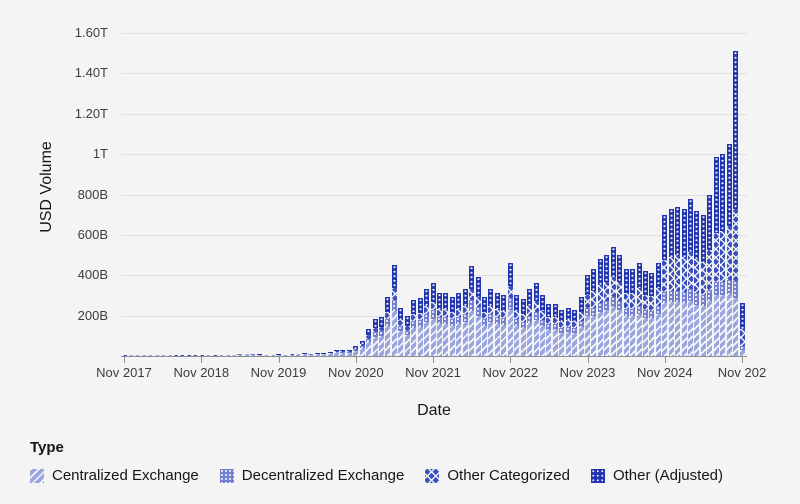 The width and height of the screenshot is (800, 504). What do you see at coordinates (656, 475) in the screenshot?
I see `legend-item-other-adjusted: Other (Adjusted)` at bounding box center [656, 475].